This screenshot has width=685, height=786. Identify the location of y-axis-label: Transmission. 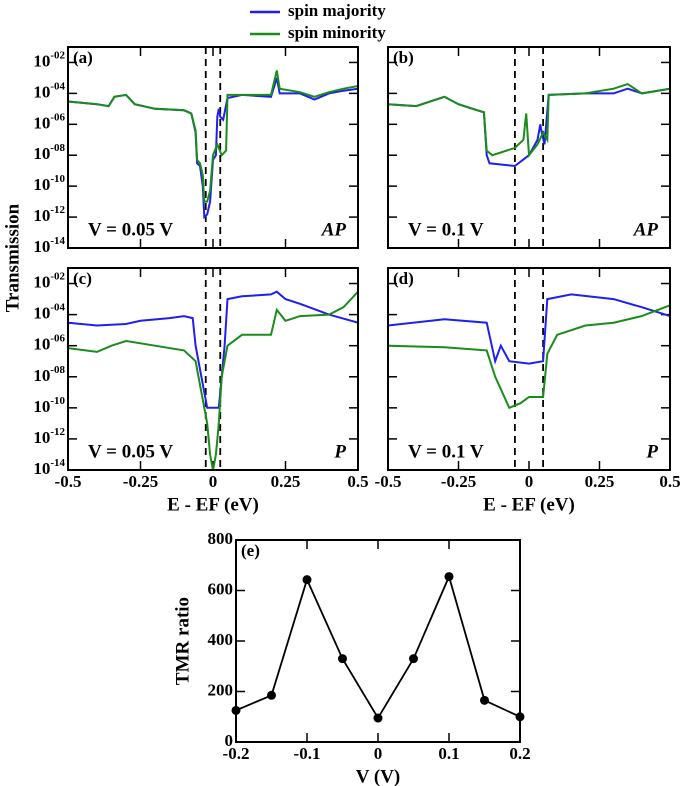
(12, 257).